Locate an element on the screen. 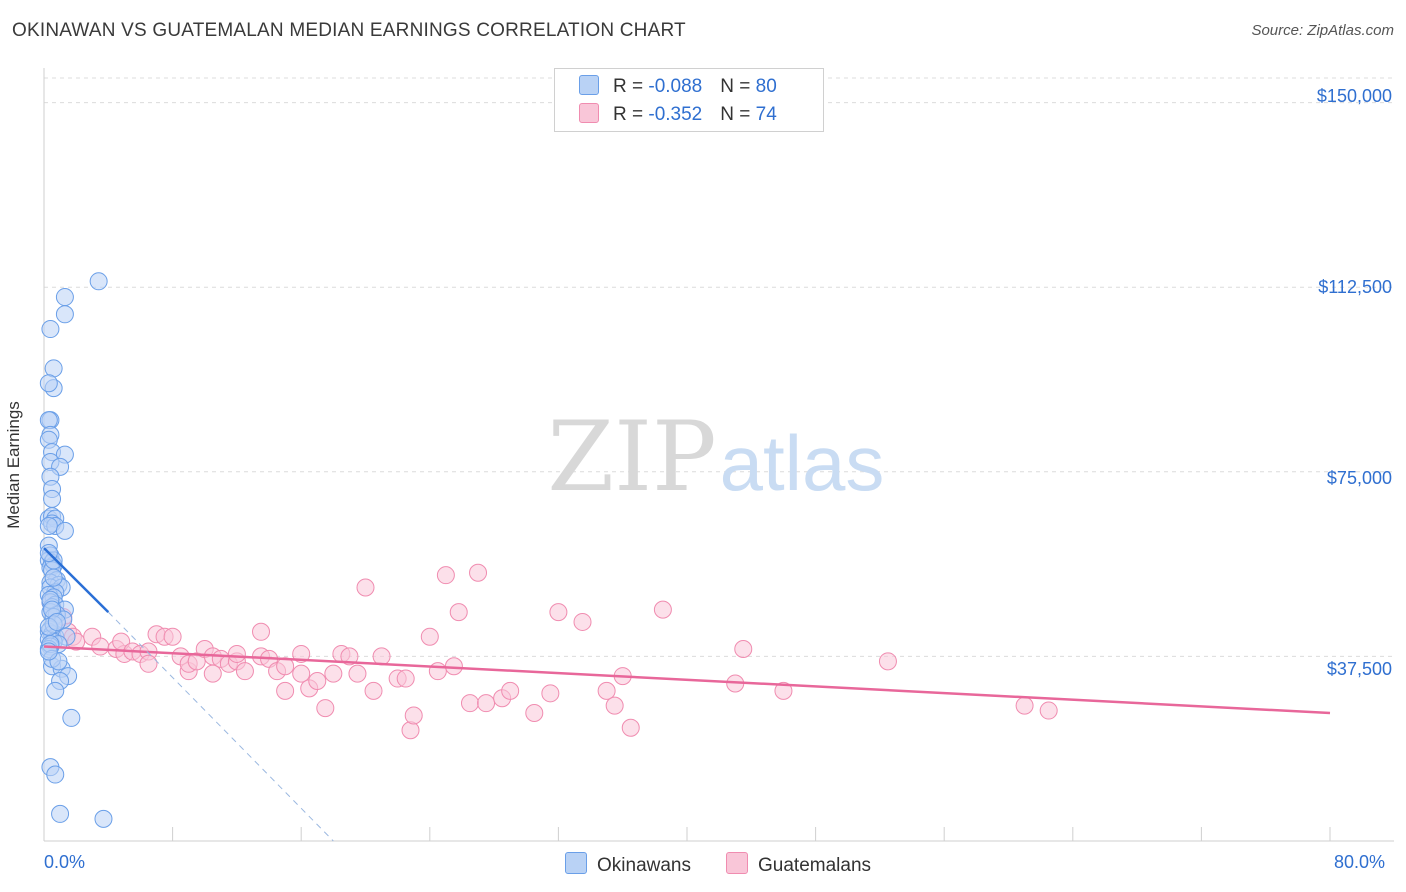  bottom-legend-guatemalans: Guatemalans is located at coordinates (798, 864).